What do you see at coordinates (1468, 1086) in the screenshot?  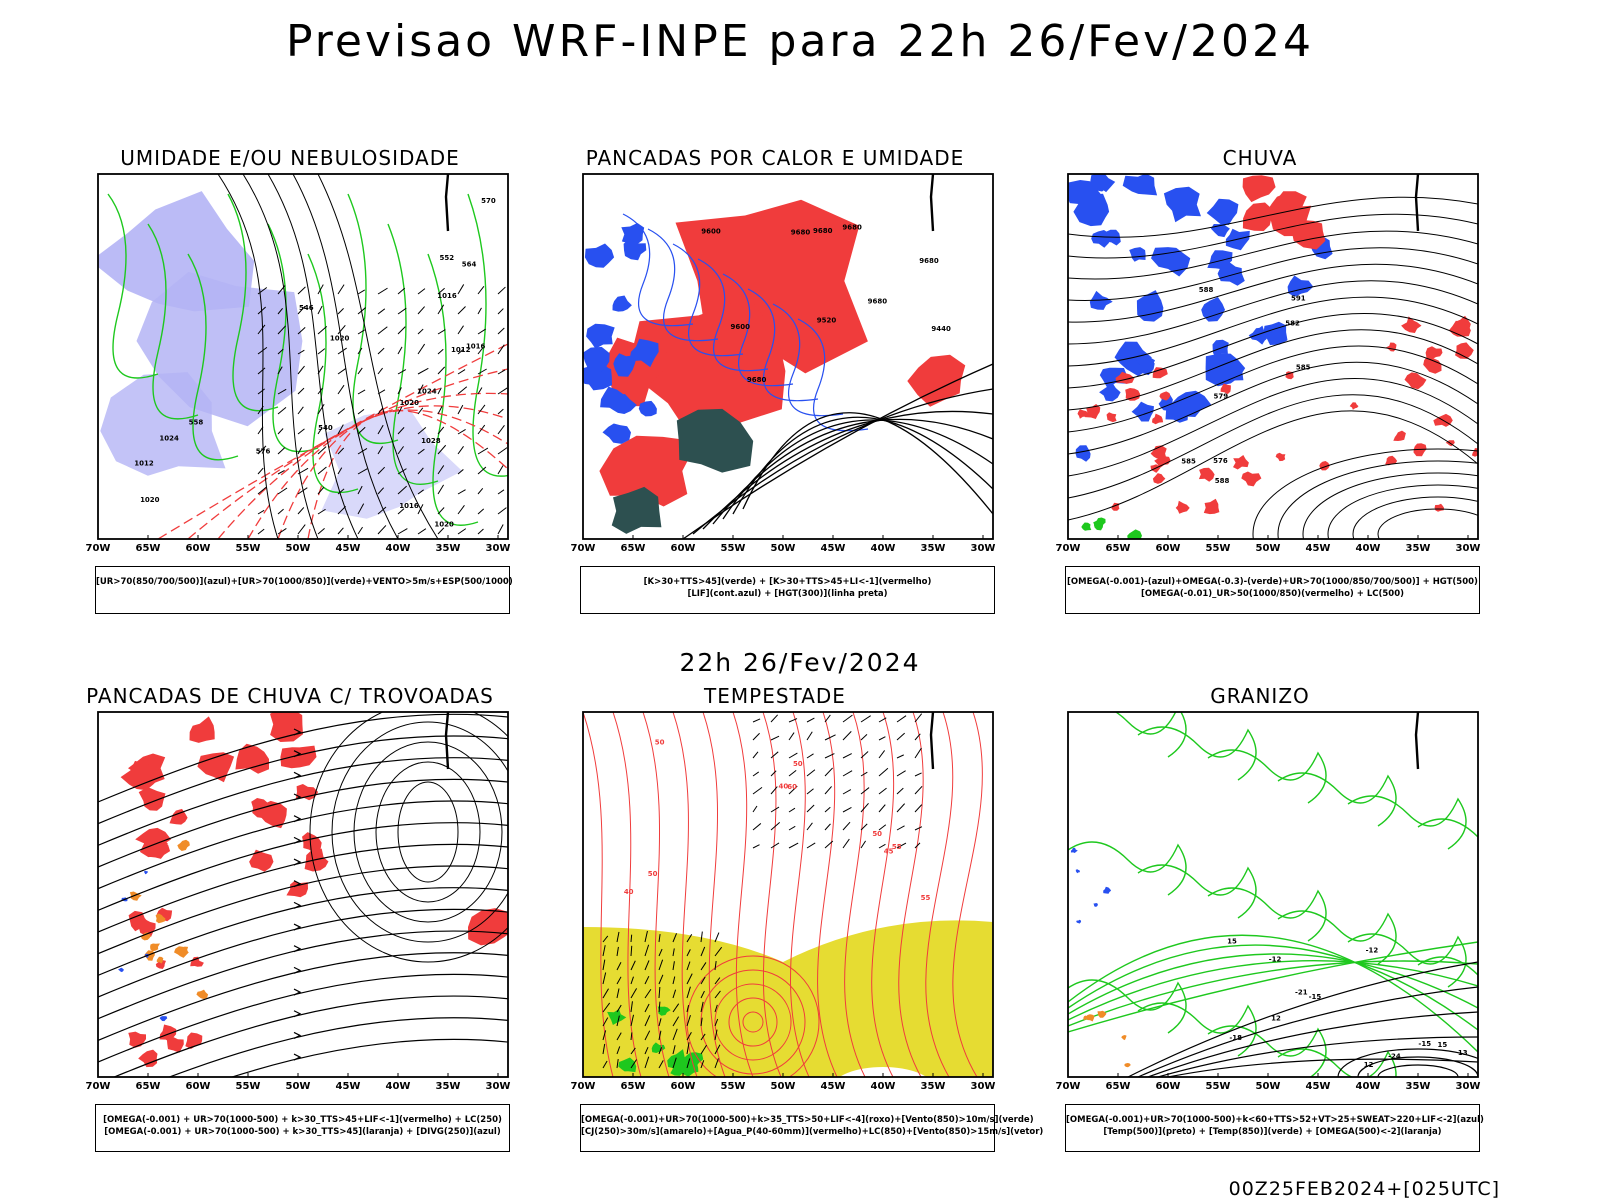 I see `lon-tick-label: 30W` at bounding box center [1468, 1086].